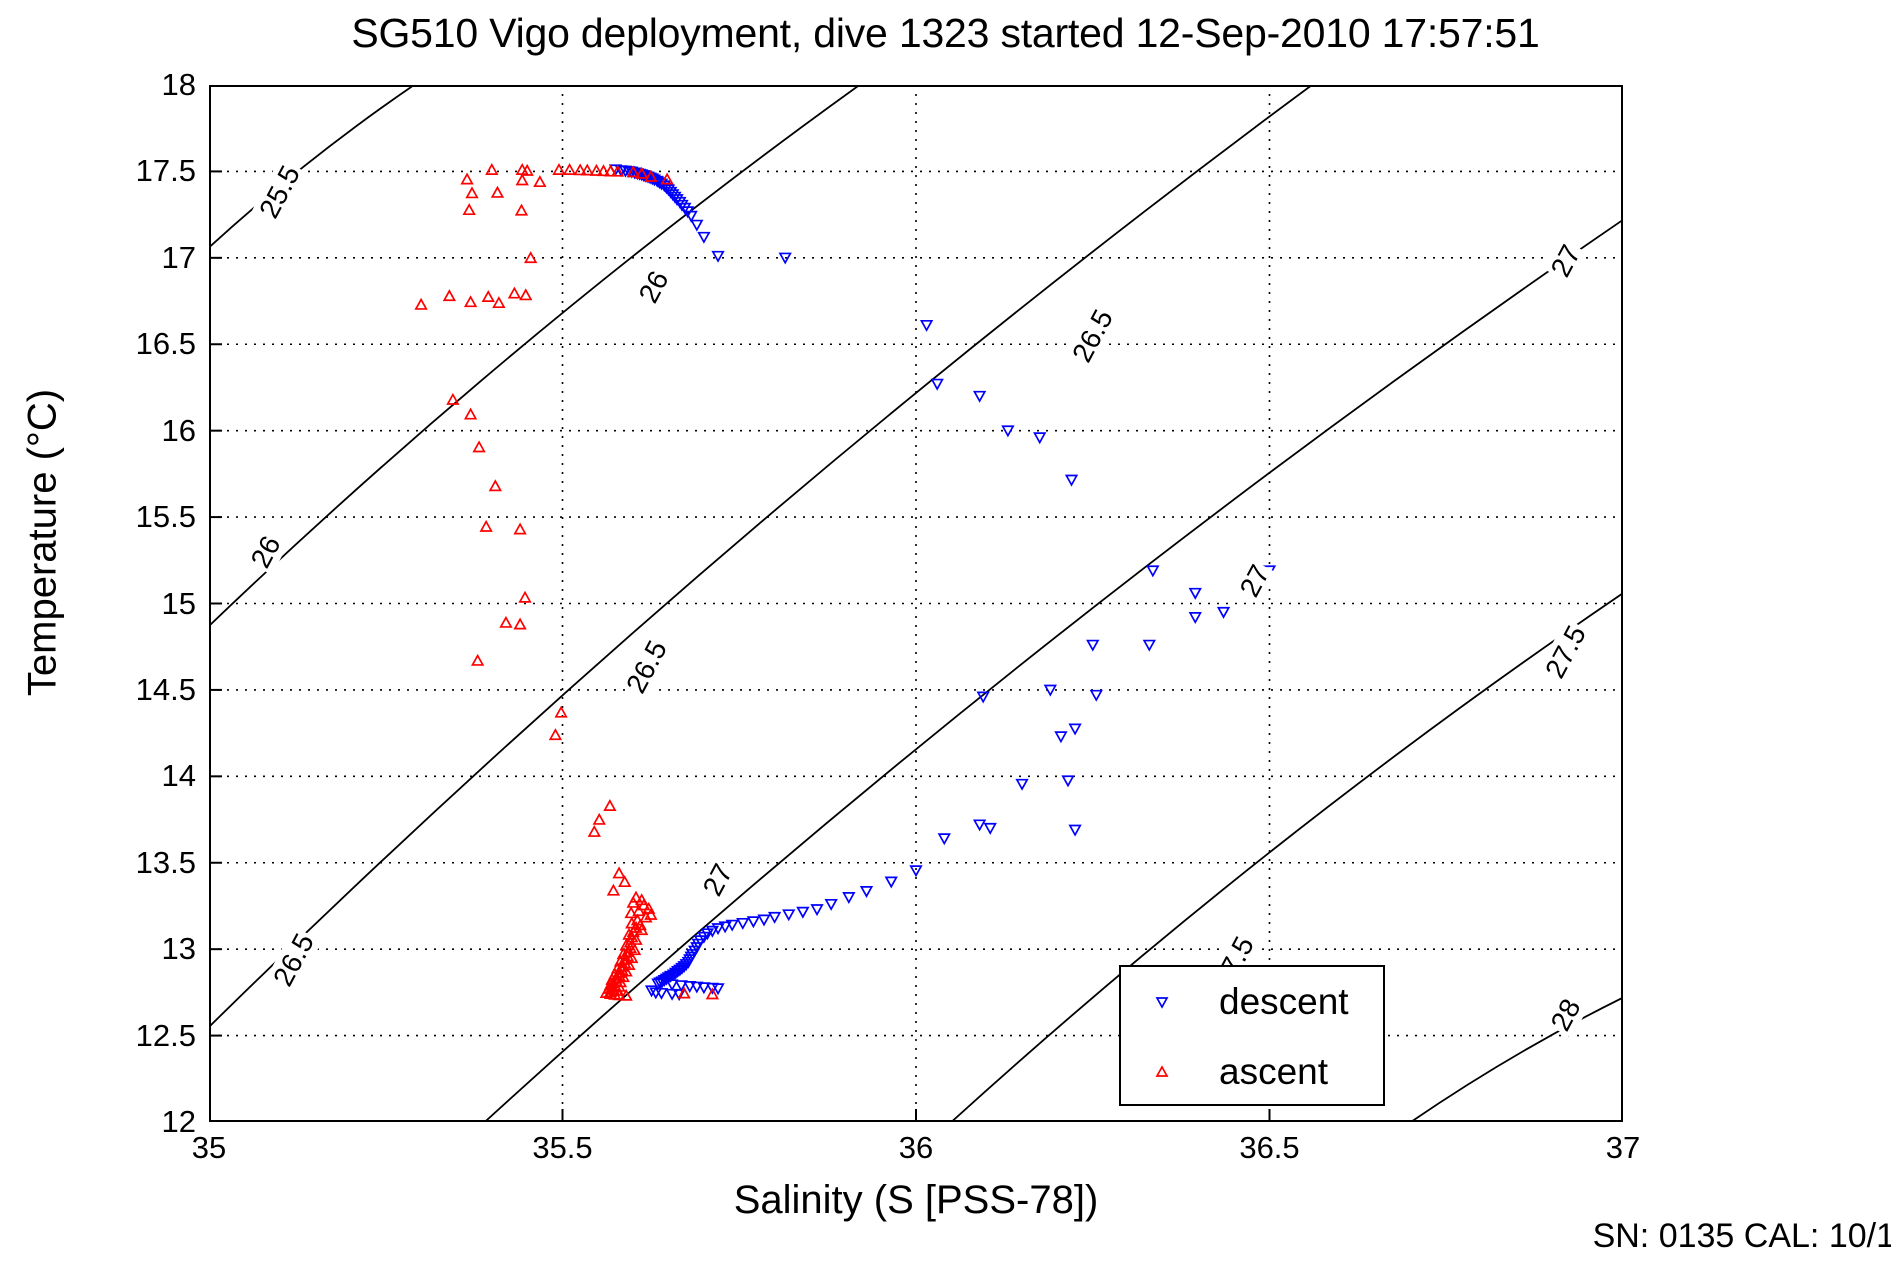 The height and width of the screenshot is (1262, 1891). What do you see at coordinates (178, 257) in the screenshot?
I see `y-tick-label: 17` at bounding box center [178, 257].